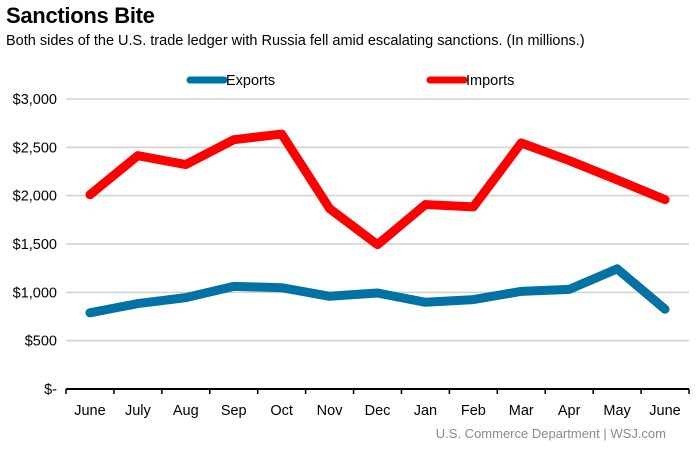  I want to click on x-tick-label: Oct, so click(281, 411).